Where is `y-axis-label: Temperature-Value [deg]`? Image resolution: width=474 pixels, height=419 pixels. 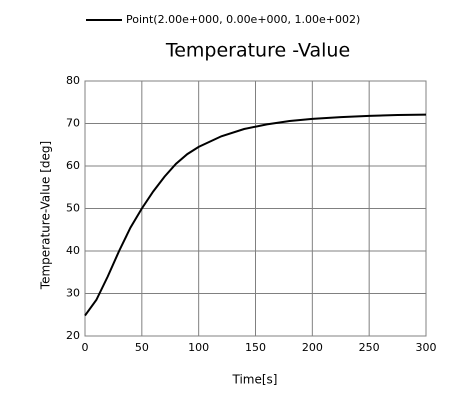 y-axis-label: Temperature-Value [deg] is located at coordinates (46, 215).